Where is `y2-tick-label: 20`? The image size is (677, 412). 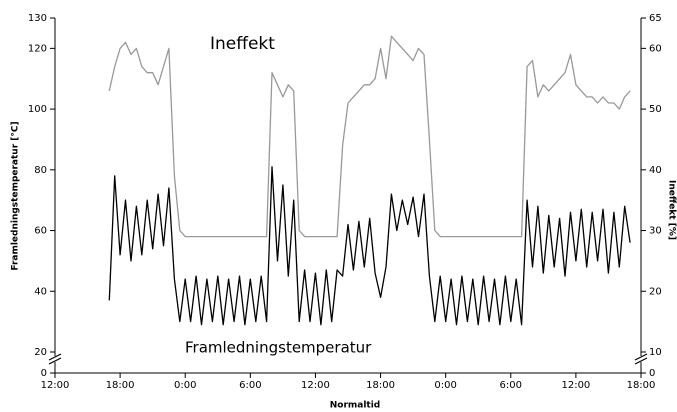 y2-tick-label: 20 is located at coordinates (655, 291).